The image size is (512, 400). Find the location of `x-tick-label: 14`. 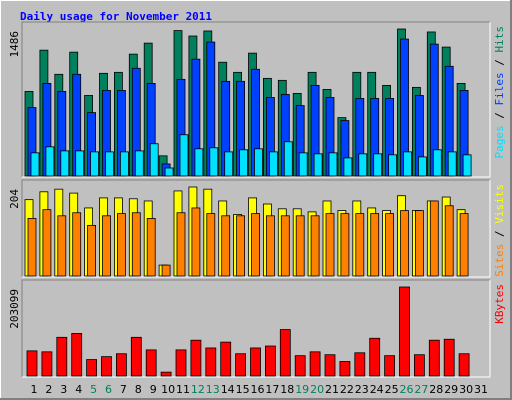

x-tick-label: 14 is located at coordinates (228, 389).